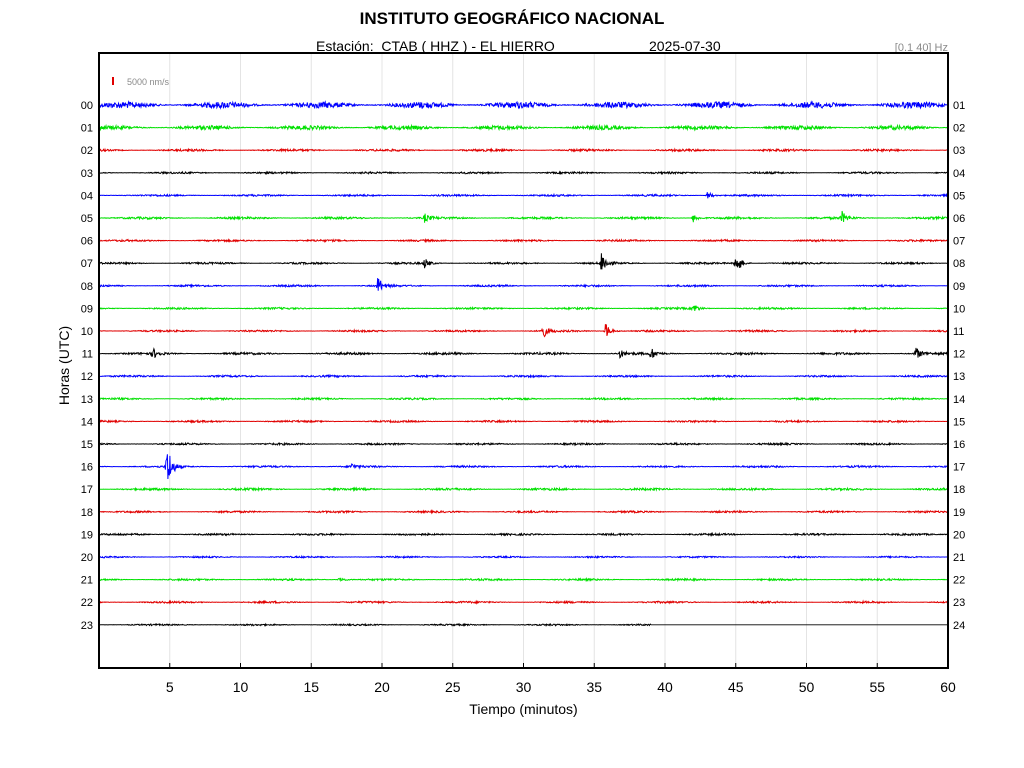 The height and width of the screenshot is (768, 1024). What do you see at coordinates (87, 219) in the screenshot?
I see `hour-label-left: 05` at bounding box center [87, 219].